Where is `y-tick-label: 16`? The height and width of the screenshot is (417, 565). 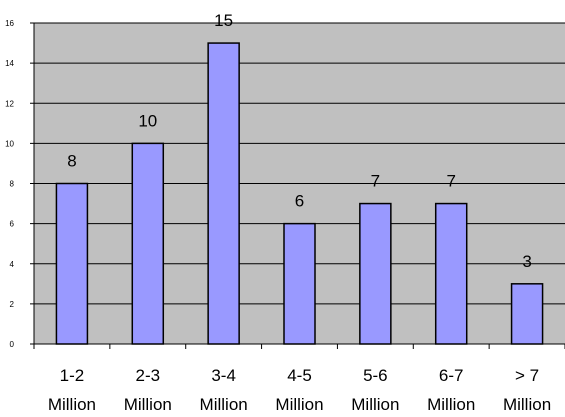
y-tick-label: 16 is located at coordinates (9, 23).